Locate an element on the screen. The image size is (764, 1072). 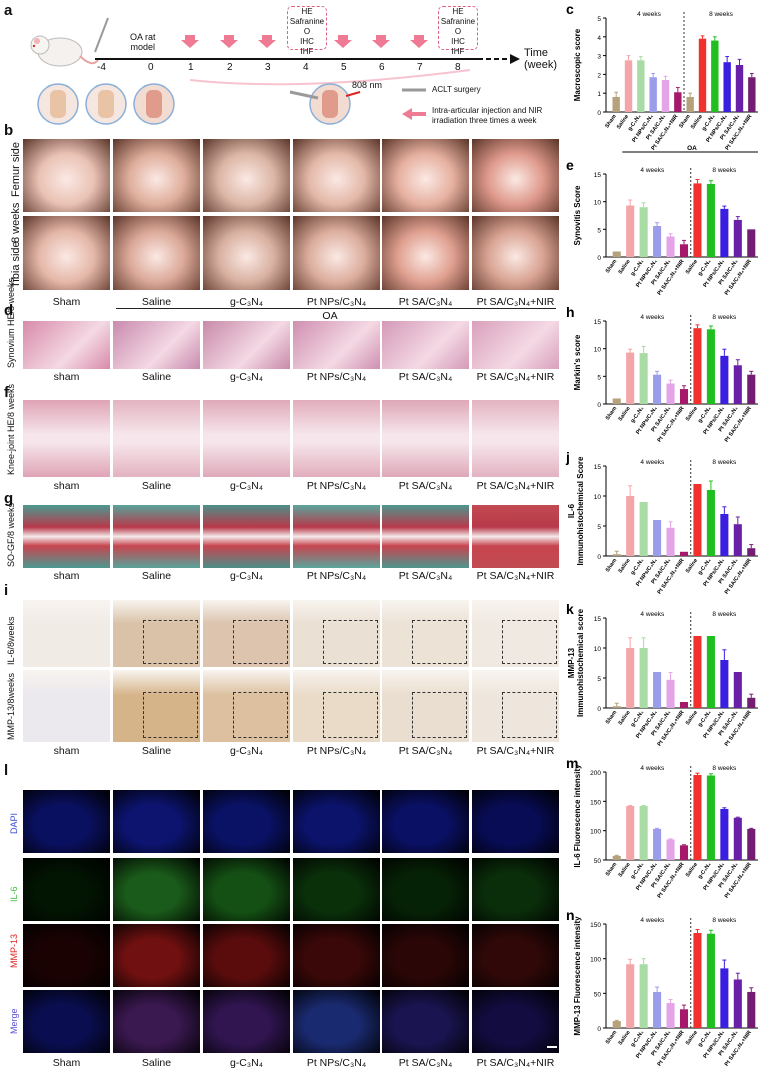
group-label-l-2: Saline is located at coordinates (156, 1063).